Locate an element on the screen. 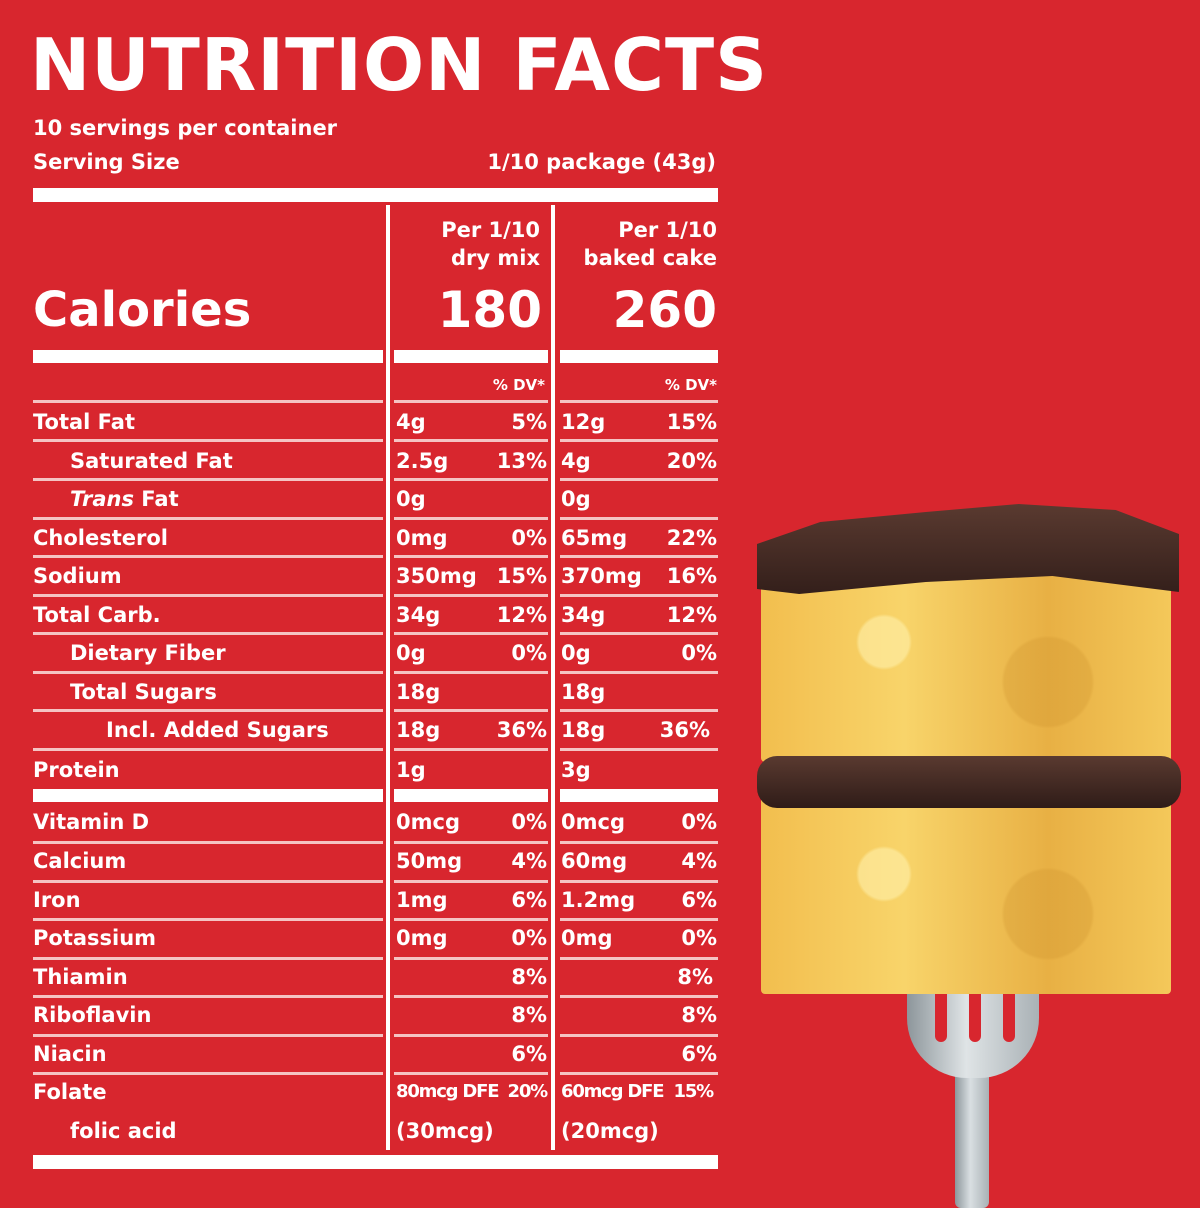  nutrient-row-riboflavin: Riboflavin 8% 8% is located at coordinates (360, 1015).